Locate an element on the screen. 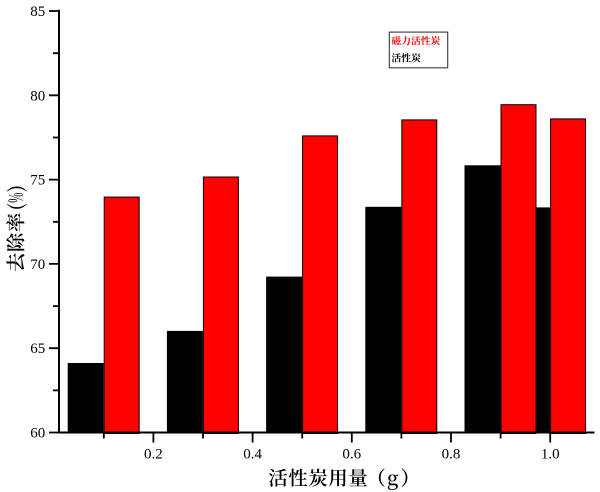 The image size is (600, 492). svg-text: 75 is located at coordinates (37, 181).